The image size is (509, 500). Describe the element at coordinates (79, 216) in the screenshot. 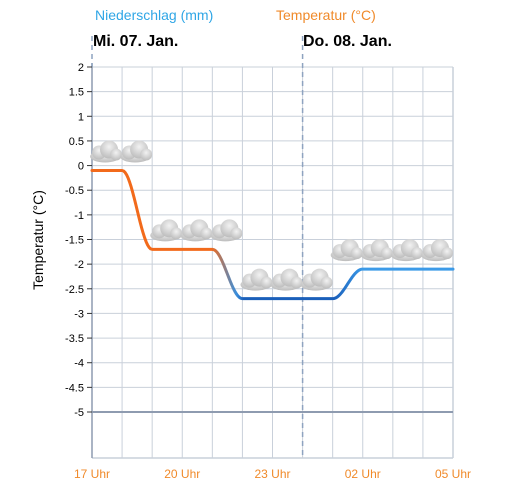

I see `y-tick-label: -1` at that location.